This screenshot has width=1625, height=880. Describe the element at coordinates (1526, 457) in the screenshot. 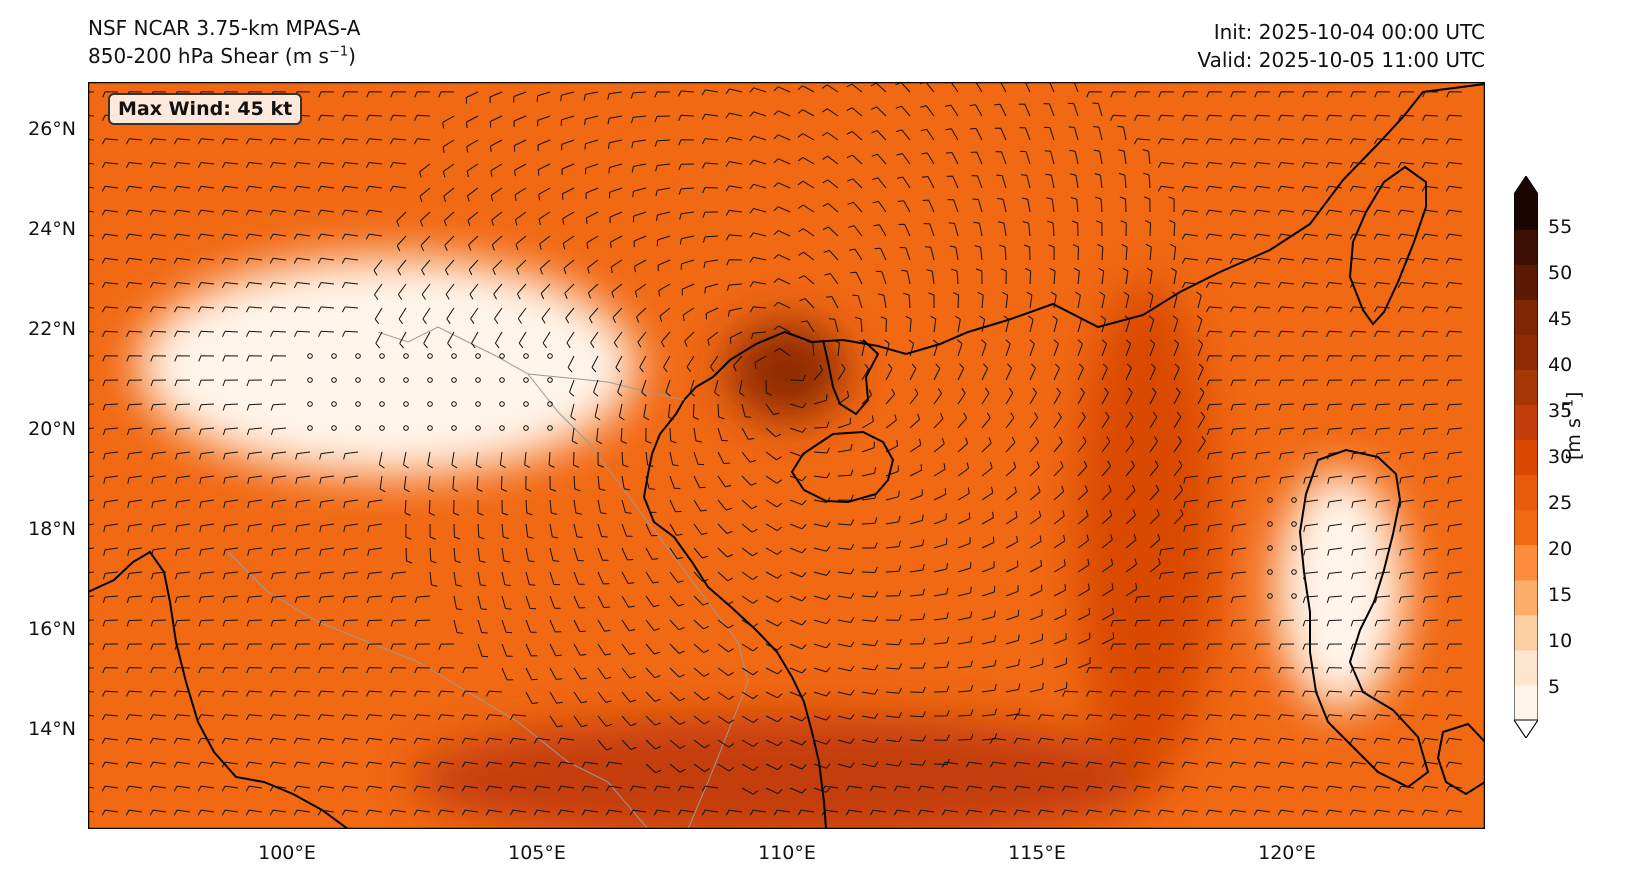

I see `colorbar-blocks` at that location.